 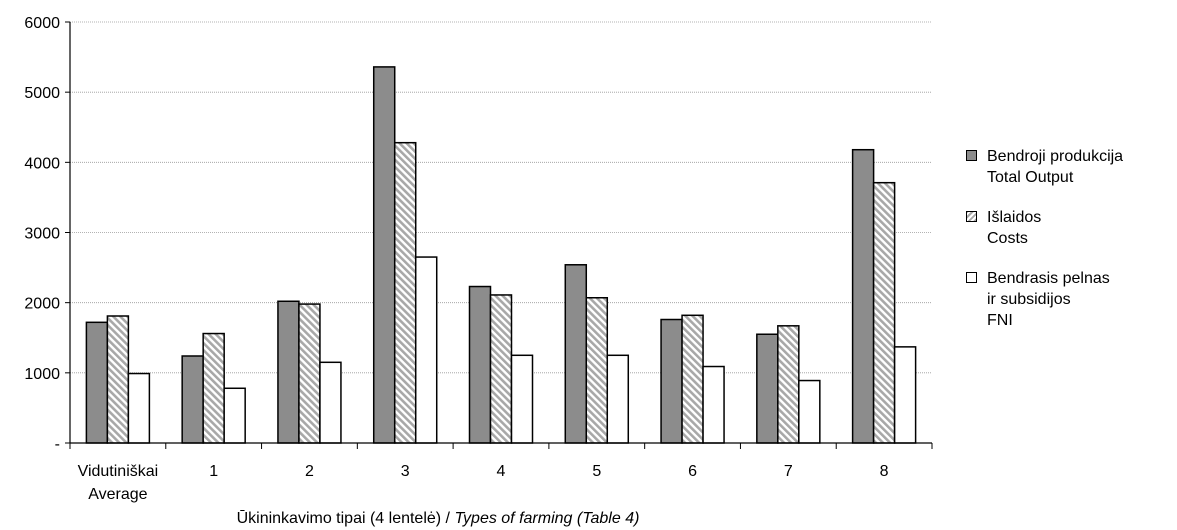 What do you see at coordinates (596, 471) in the screenshot?
I see `x-tick-label: 5` at bounding box center [596, 471].